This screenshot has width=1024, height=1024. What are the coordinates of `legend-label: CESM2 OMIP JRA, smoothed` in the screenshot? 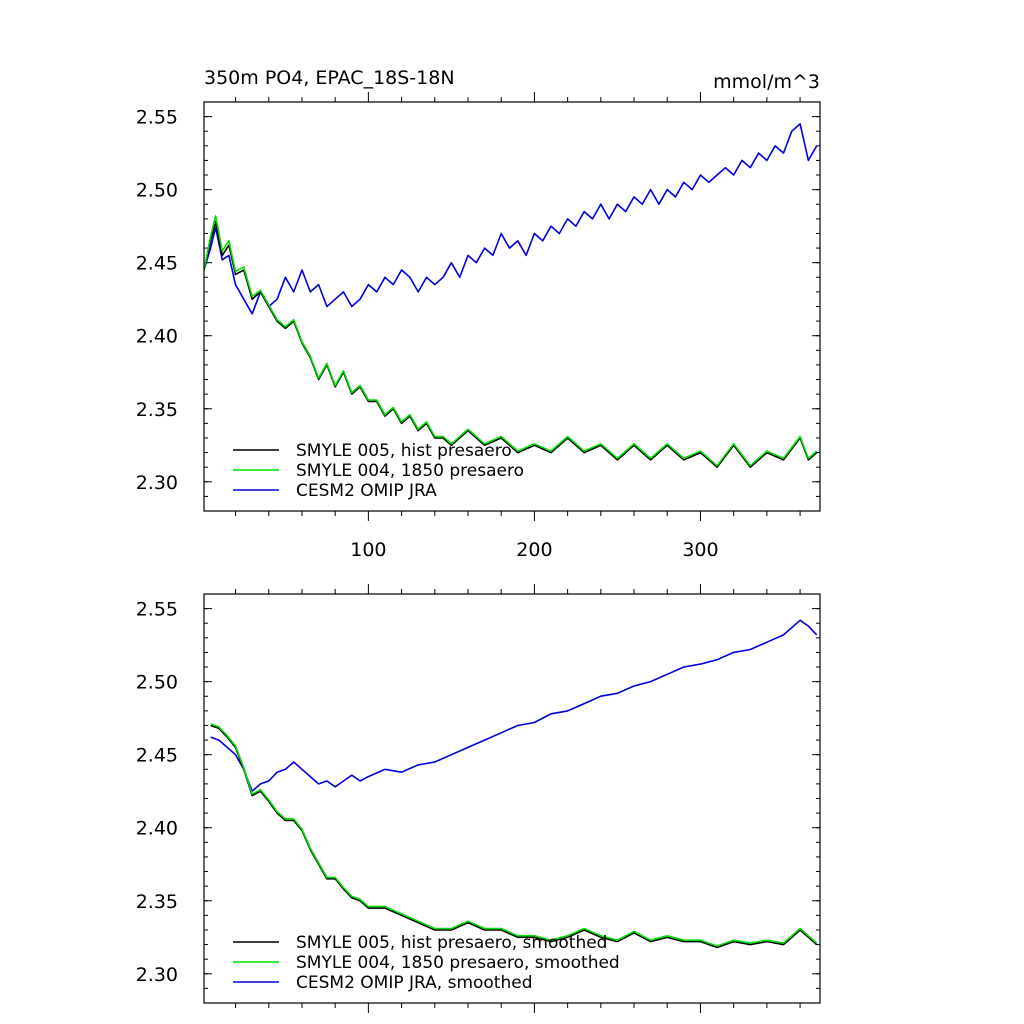 It's located at (414, 983).